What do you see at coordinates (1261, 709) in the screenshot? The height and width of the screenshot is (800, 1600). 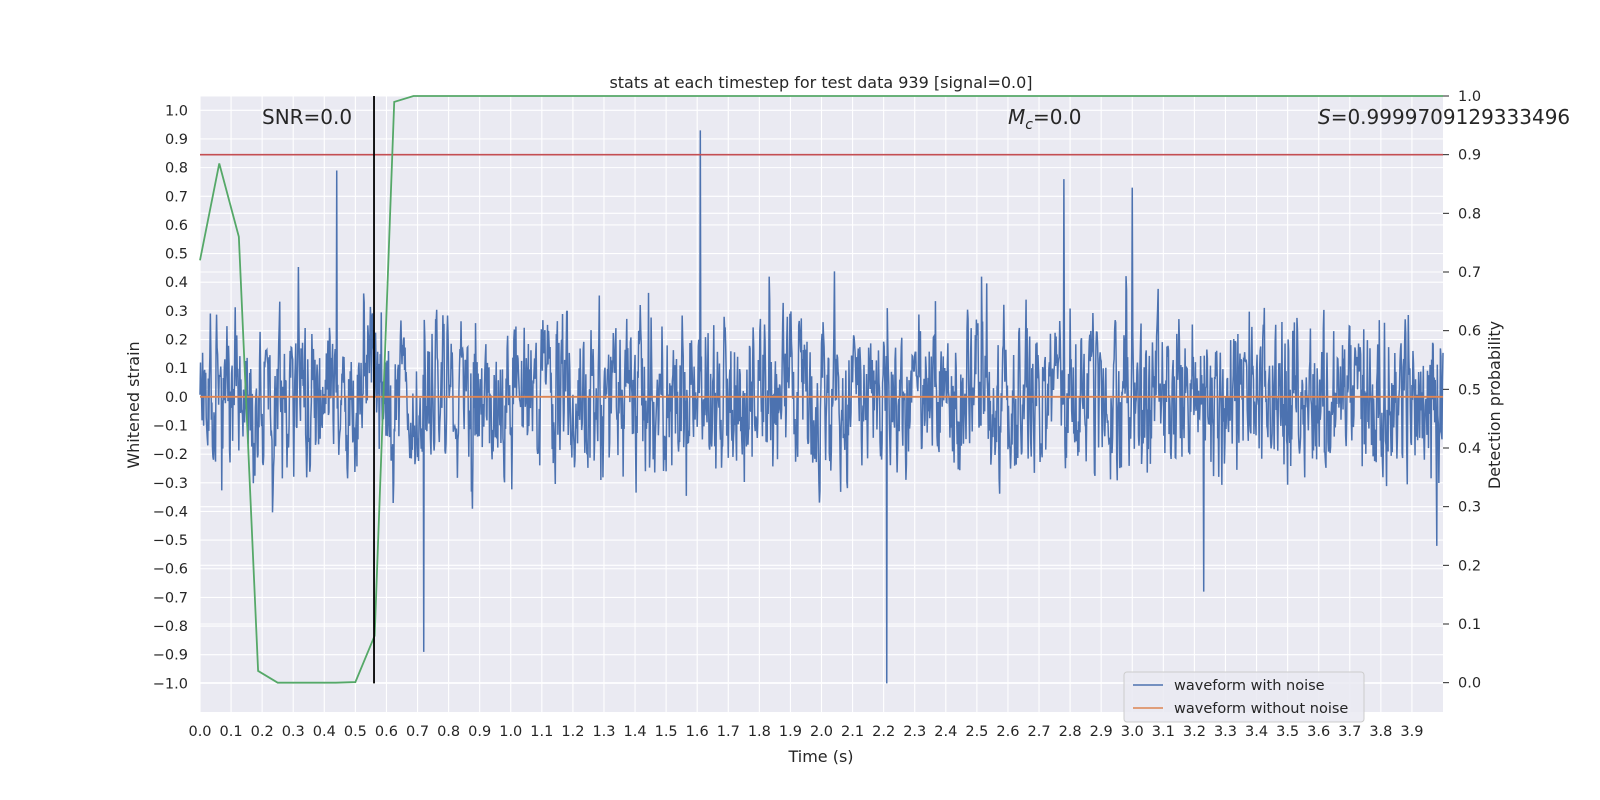 I see `legend-label-clean: waveform without noise` at bounding box center [1261, 709].